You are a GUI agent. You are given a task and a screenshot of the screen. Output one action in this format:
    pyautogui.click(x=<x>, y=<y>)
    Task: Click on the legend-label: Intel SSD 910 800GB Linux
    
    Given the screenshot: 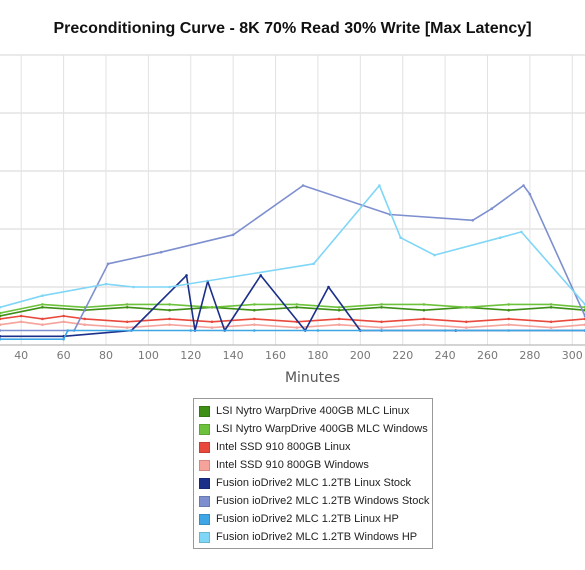 What is the action you would take?
    pyautogui.click(x=283, y=447)
    